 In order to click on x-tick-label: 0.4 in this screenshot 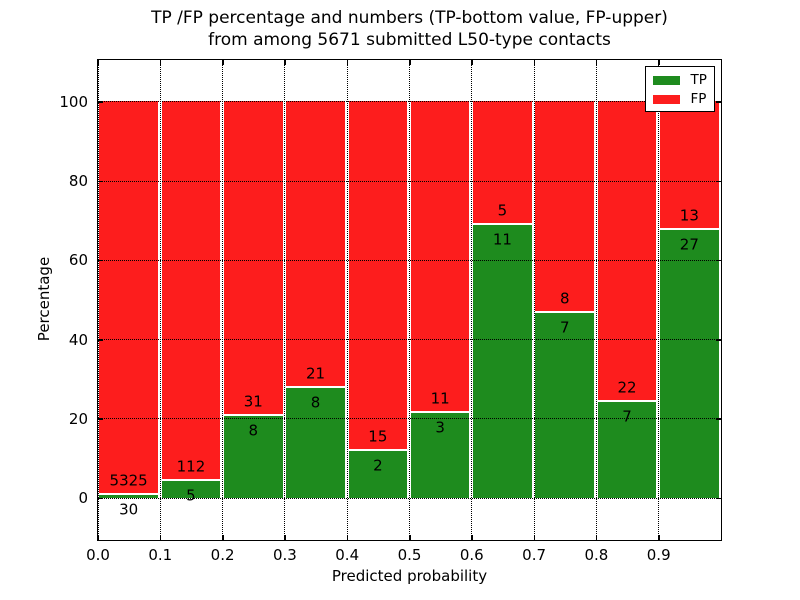, I will do `click(347, 555)`.